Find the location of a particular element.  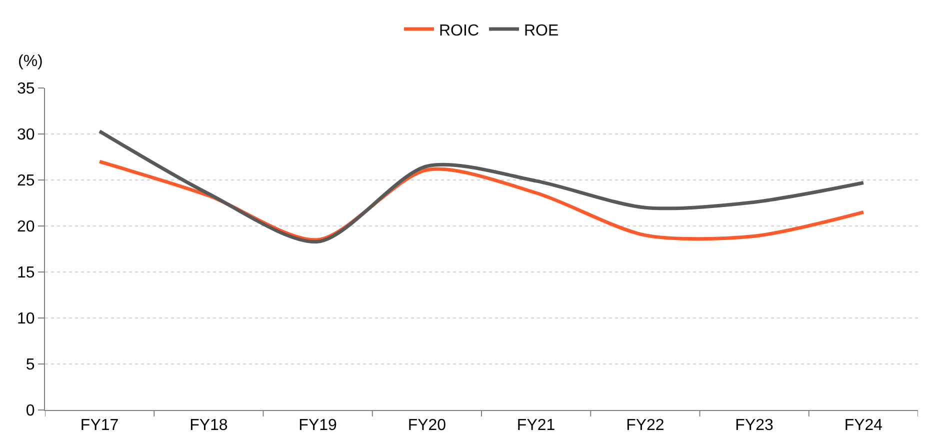

x-tick-label: FY18 is located at coordinates (209, 425).